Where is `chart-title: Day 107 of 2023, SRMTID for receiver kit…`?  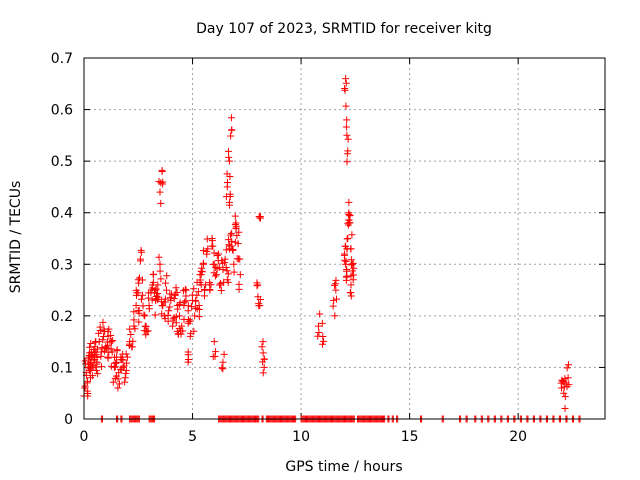 chart-title: Day 107 of 2023, SRMTID for receiver kit… is located at coordinates (344, 29).